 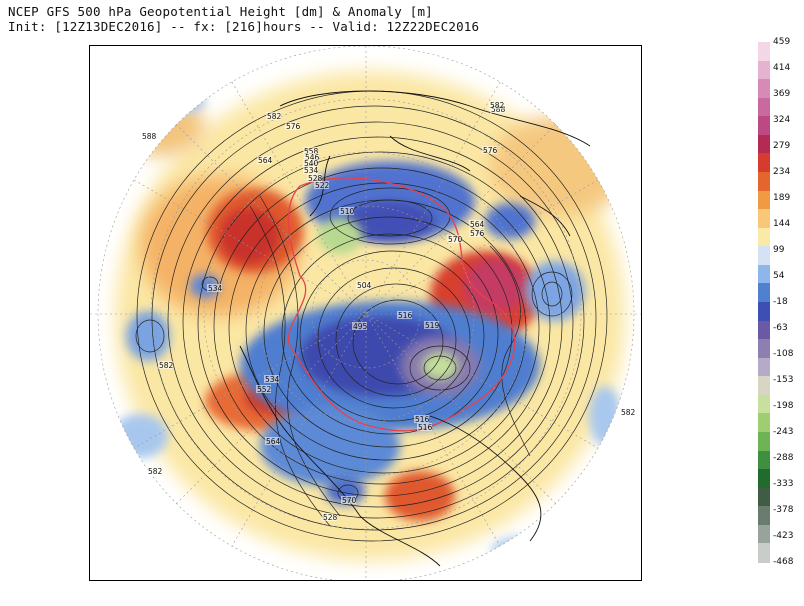 What do you see at coordinates (783, 510) in the screenshot?
I see `colorbar-label: -378` at bounding box center [783, 510].